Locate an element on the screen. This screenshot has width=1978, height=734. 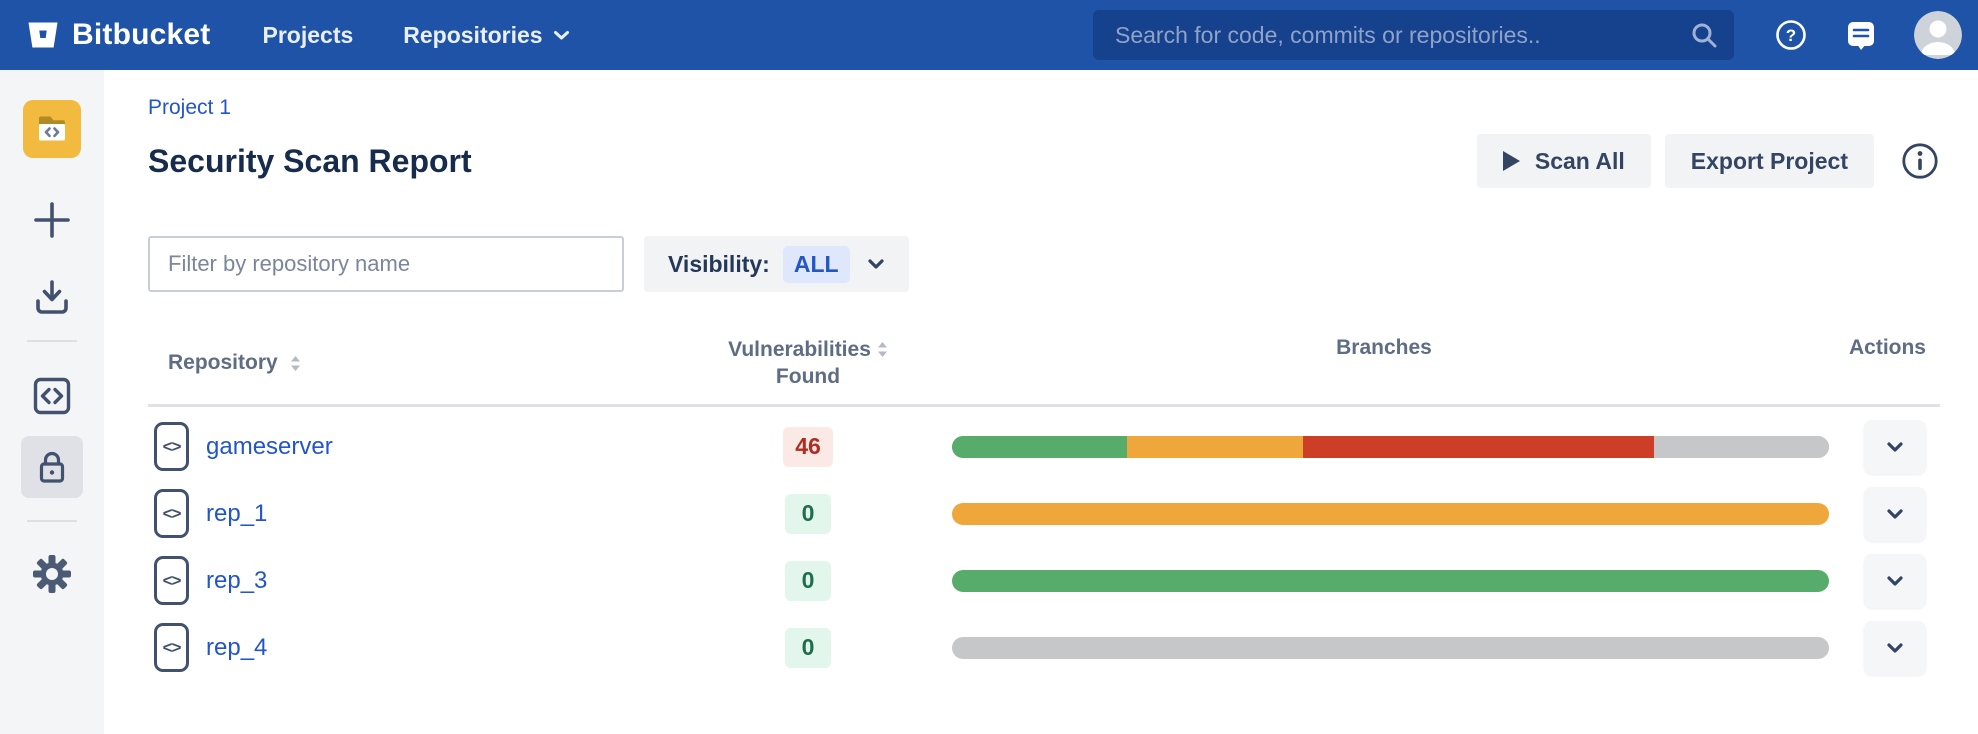
table-row: <> rep_1 0 is located at coordinates (1044, 513).